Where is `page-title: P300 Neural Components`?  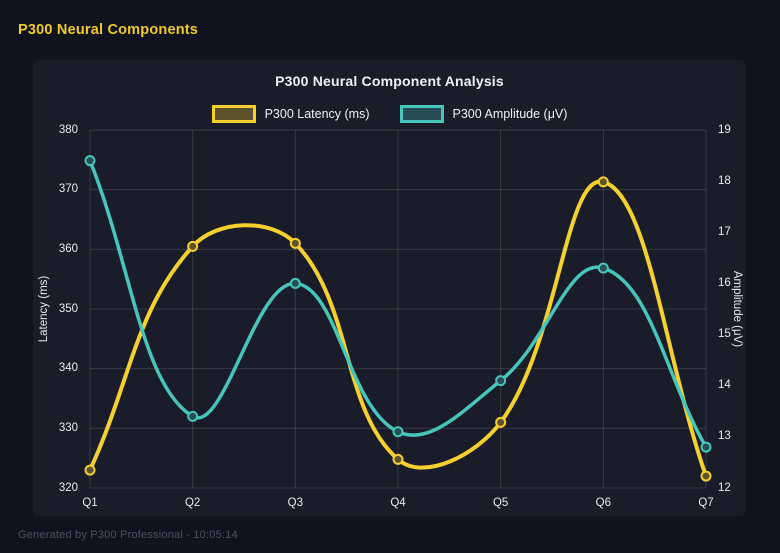
page-title: P300 Neural Components is located at coordinates (108, 30).